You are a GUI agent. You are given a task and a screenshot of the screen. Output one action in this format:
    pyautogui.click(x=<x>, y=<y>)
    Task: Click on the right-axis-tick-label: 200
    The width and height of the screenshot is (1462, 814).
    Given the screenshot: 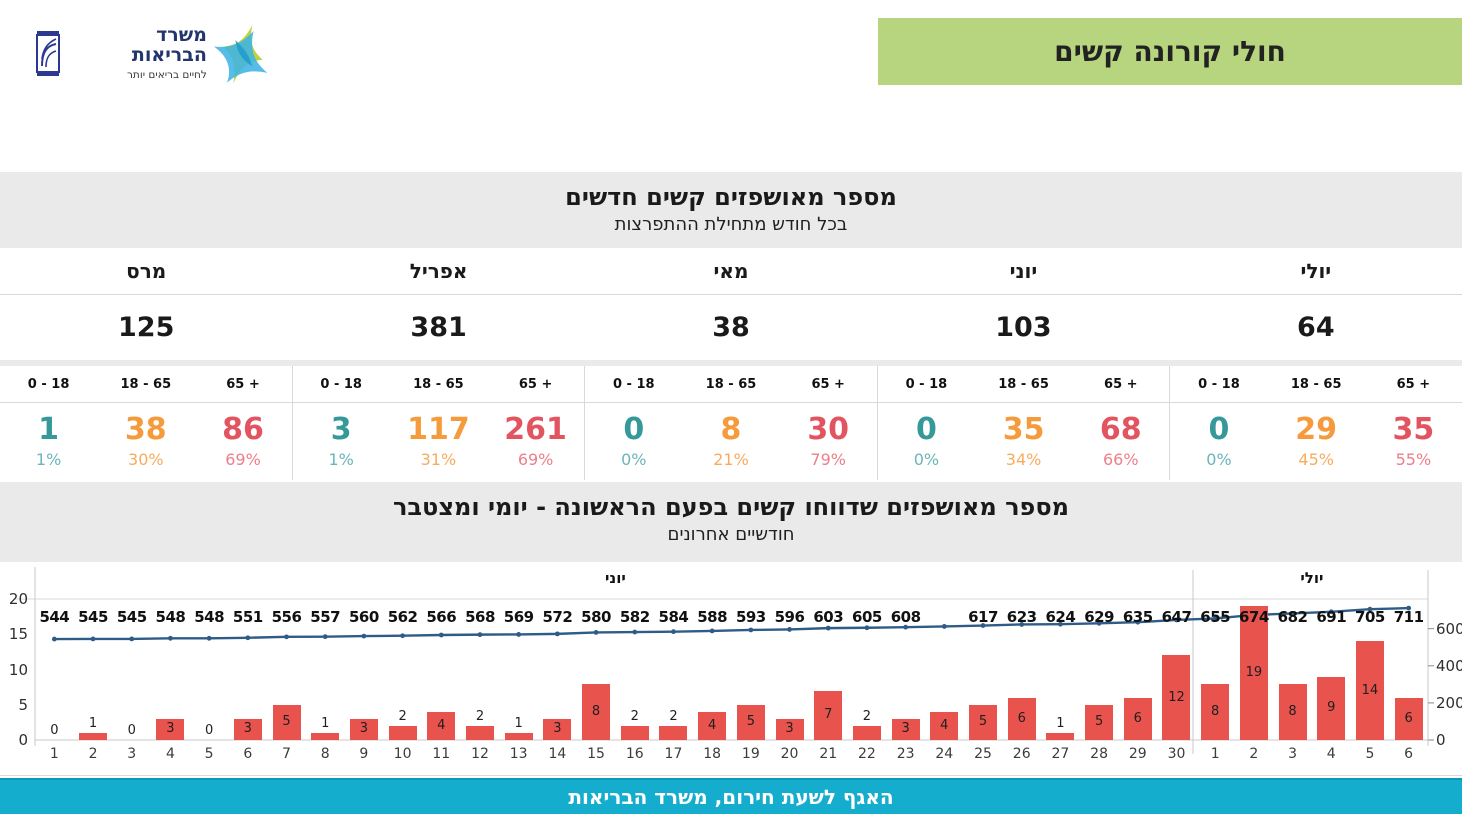 What is the action you would take?
    pyautogui.click(x=1449, y=702)
    